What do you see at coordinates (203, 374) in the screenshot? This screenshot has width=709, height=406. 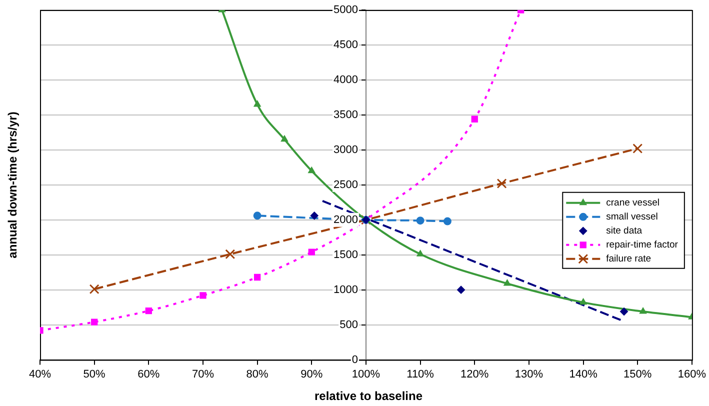 I see `x-tick-label: 70%` at bounding box center [203, 374].